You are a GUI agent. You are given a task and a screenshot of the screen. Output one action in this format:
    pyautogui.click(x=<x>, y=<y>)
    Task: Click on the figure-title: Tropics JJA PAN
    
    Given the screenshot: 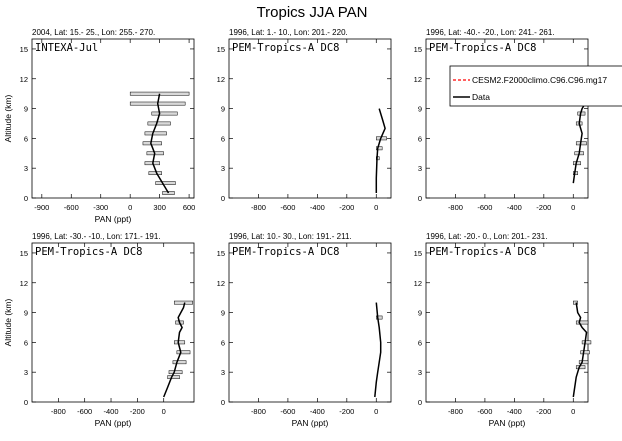 What is the action you would take?
    pyautogui.click(x=312, y=12)
    